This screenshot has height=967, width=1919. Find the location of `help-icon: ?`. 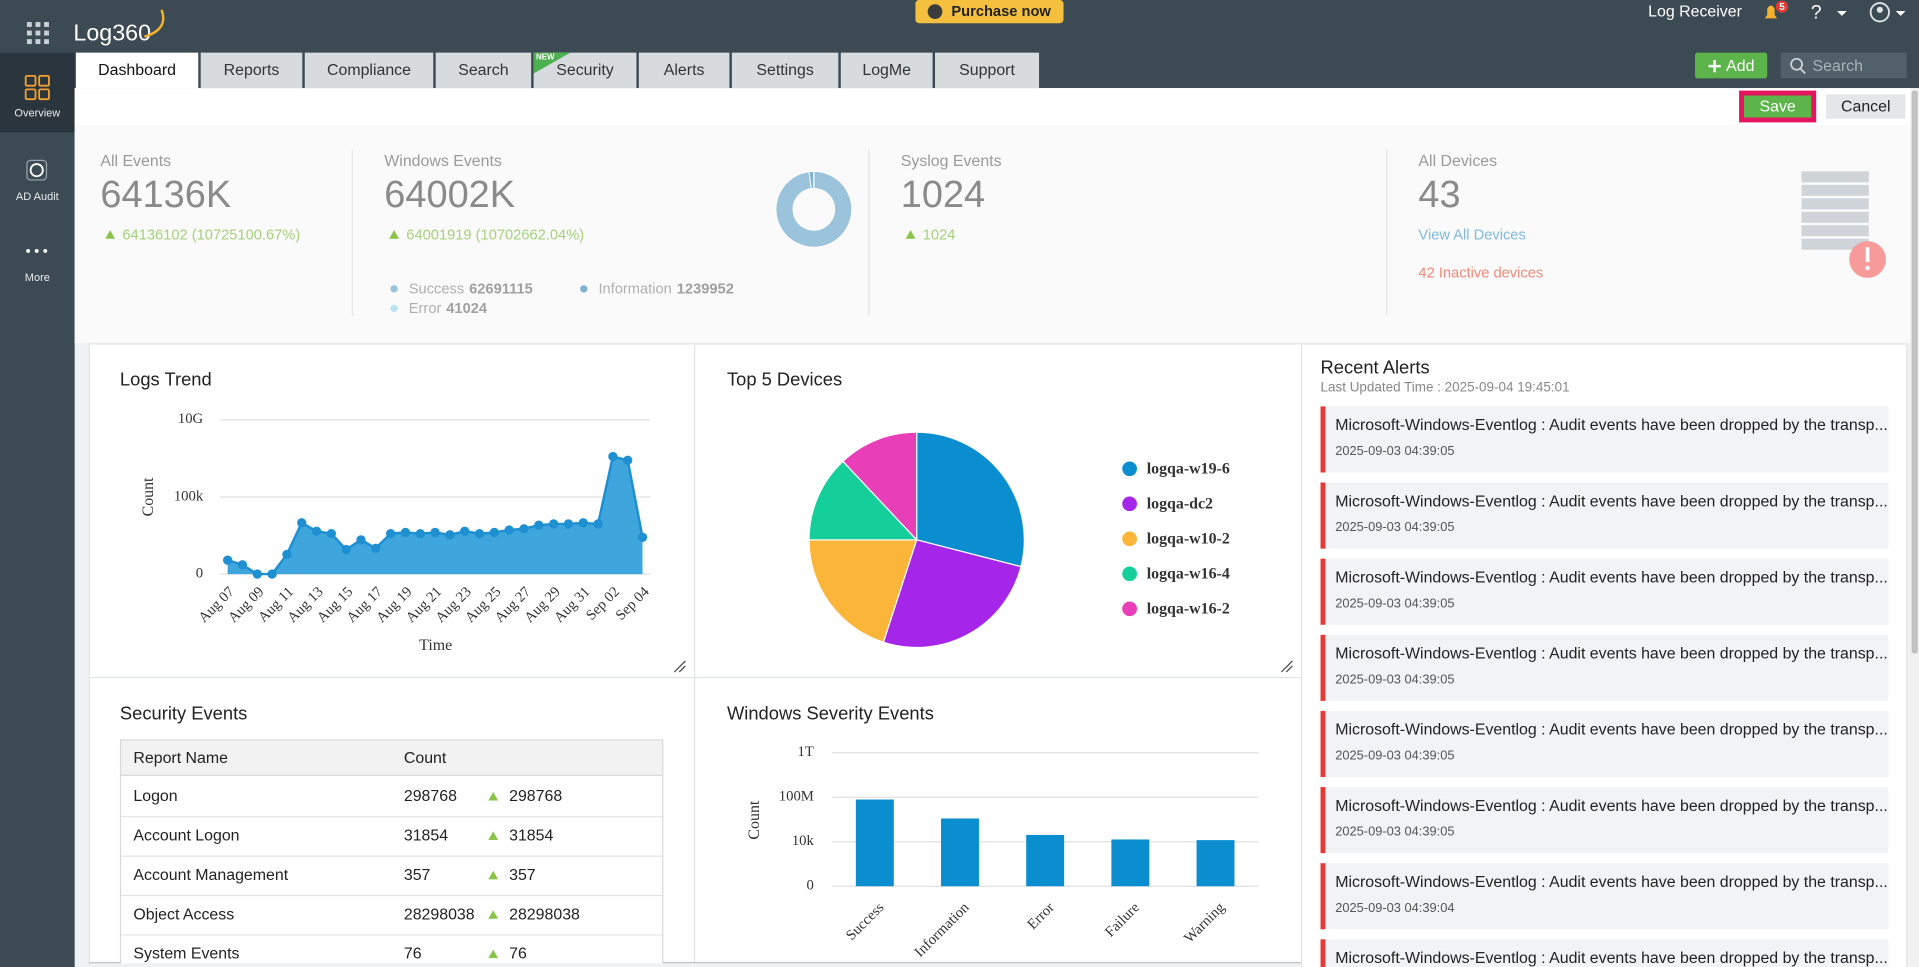

help-icon: ? is located at coordinates (1816, 13).